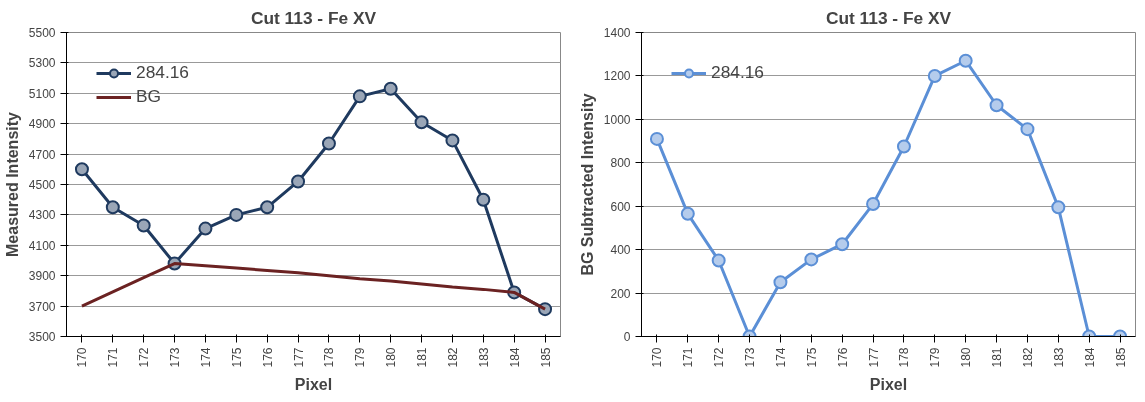  What do you see at coordinates (149, 96) in the screenshot?
I see `legend-label: BG` at bounding box center [149, 96].